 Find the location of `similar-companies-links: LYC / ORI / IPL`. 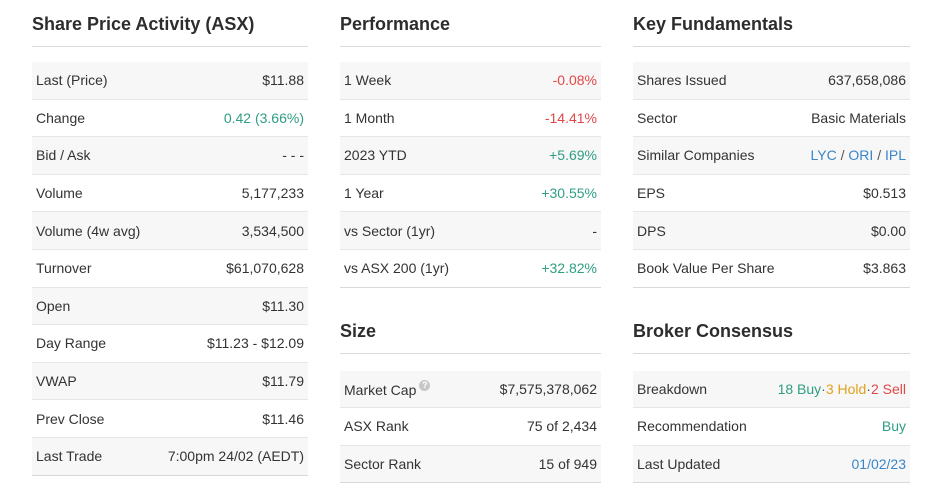

similar-companies-links: LYC / ORI / IPL is located at coordinates (858, 155).